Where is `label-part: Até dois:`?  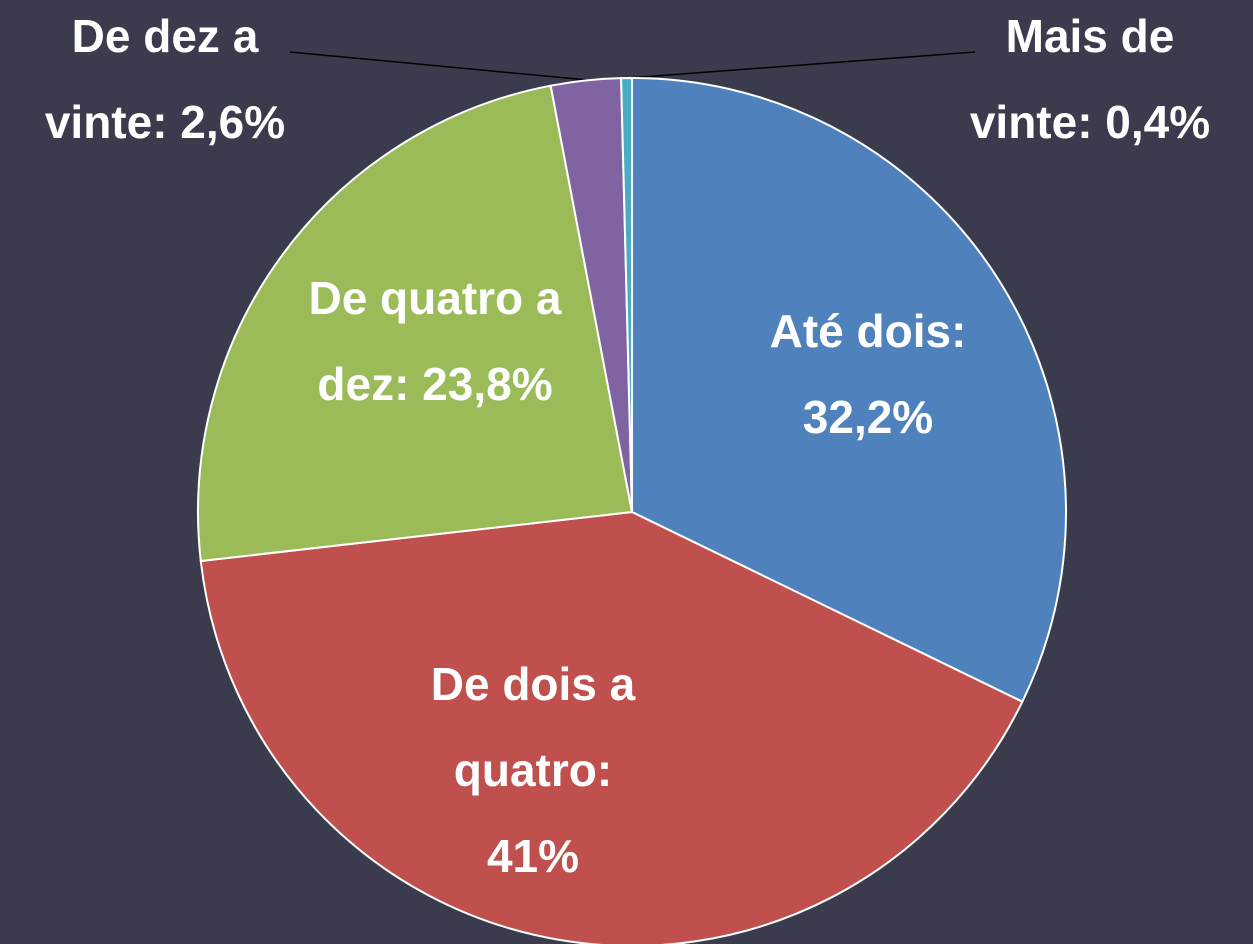 label-part: Até dois: is located at coordinates (868, 331).